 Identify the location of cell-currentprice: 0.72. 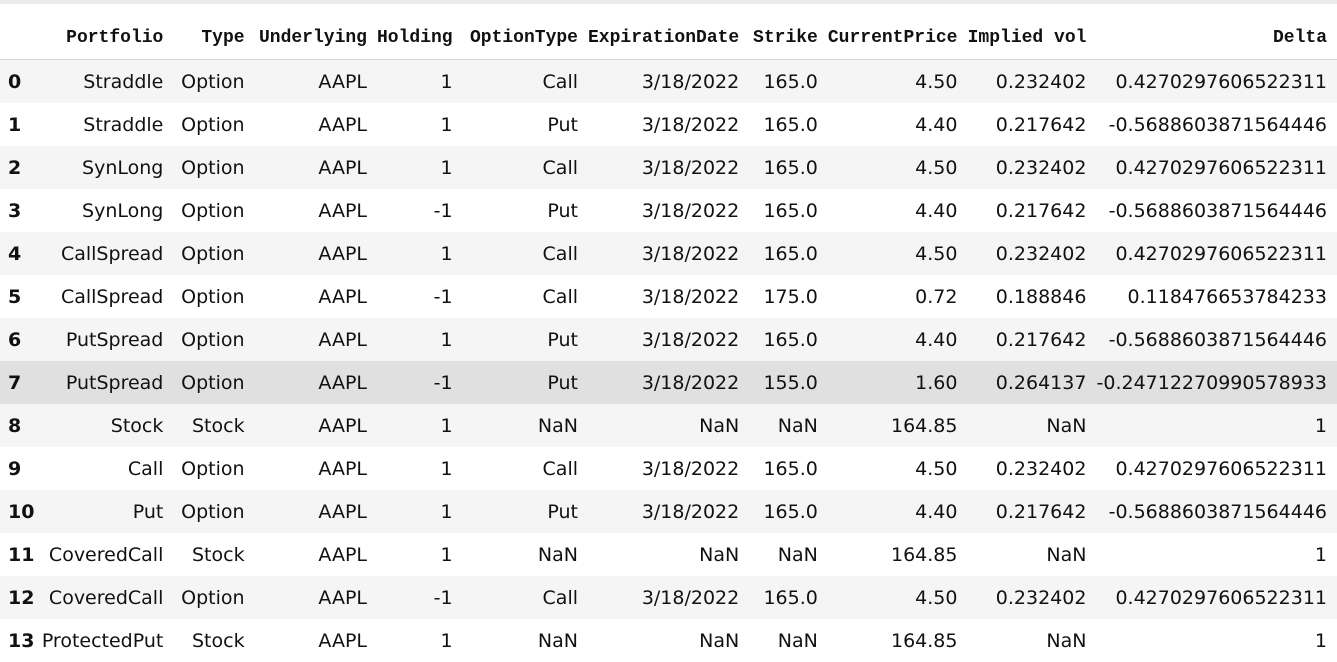
(898, 296).